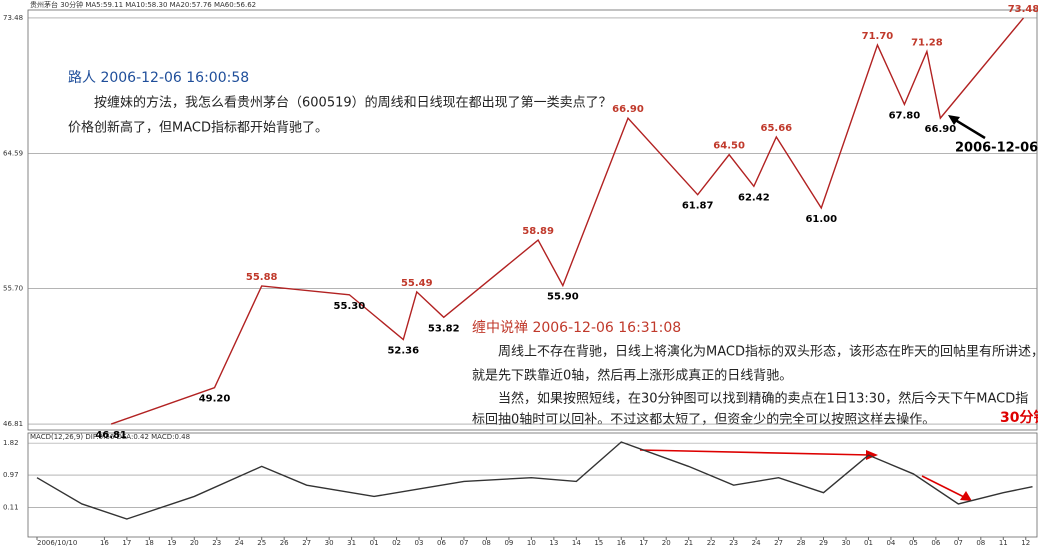  What do you see at coordinates (698, 206) in the screenshot?
I see `value-label: 61.87` at bounding box center [698, 206].